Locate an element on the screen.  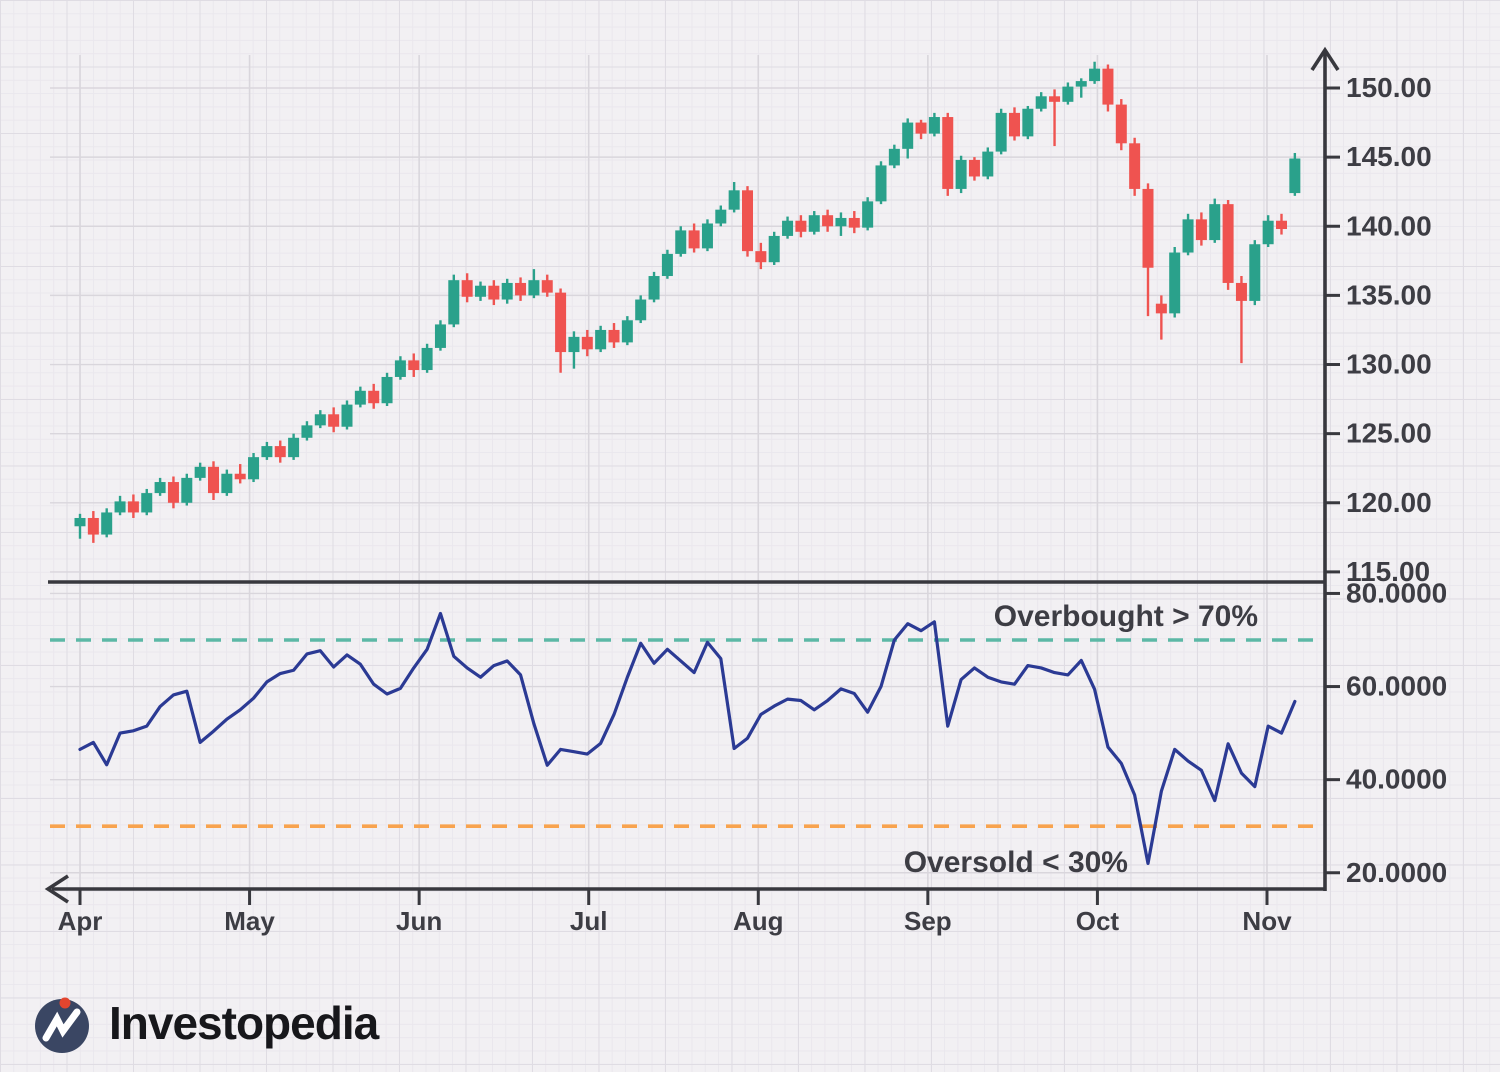
logo-wordmark: Investopedia is located at coordinates (244, 1023).